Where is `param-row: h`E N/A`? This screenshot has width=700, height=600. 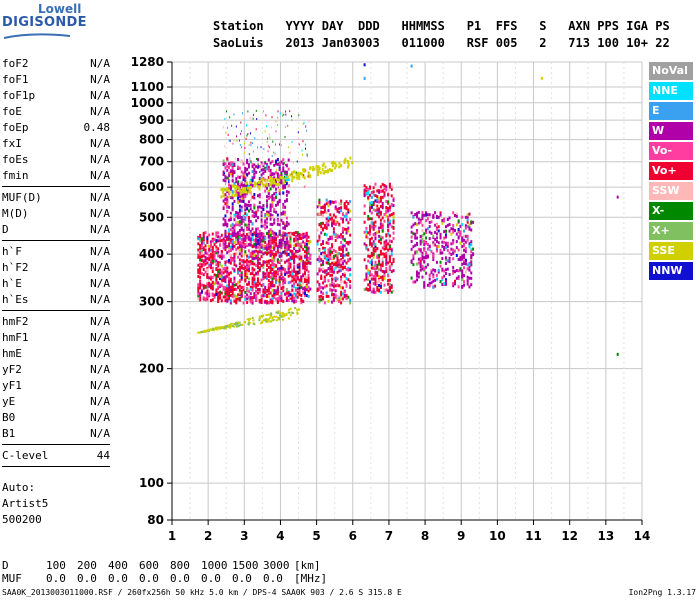 param-row: h`E N/A is located at coordinates (56, 284).